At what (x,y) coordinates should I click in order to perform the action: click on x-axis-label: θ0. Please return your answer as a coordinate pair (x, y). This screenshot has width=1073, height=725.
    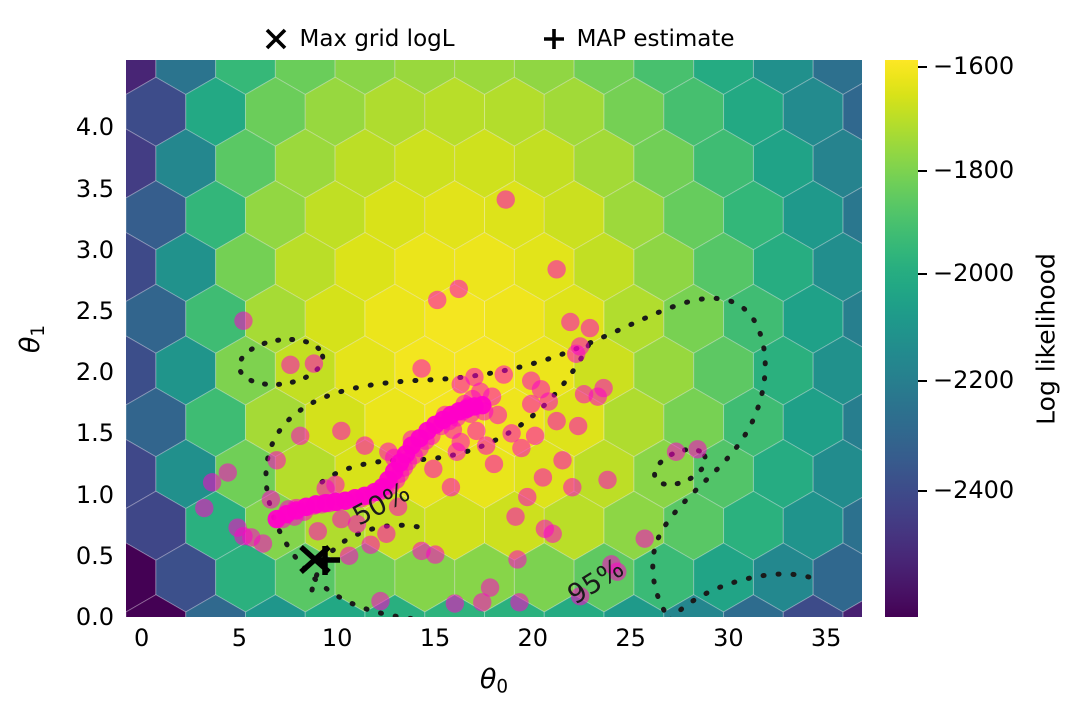
    Looking at the image, I should click on (494, 681).